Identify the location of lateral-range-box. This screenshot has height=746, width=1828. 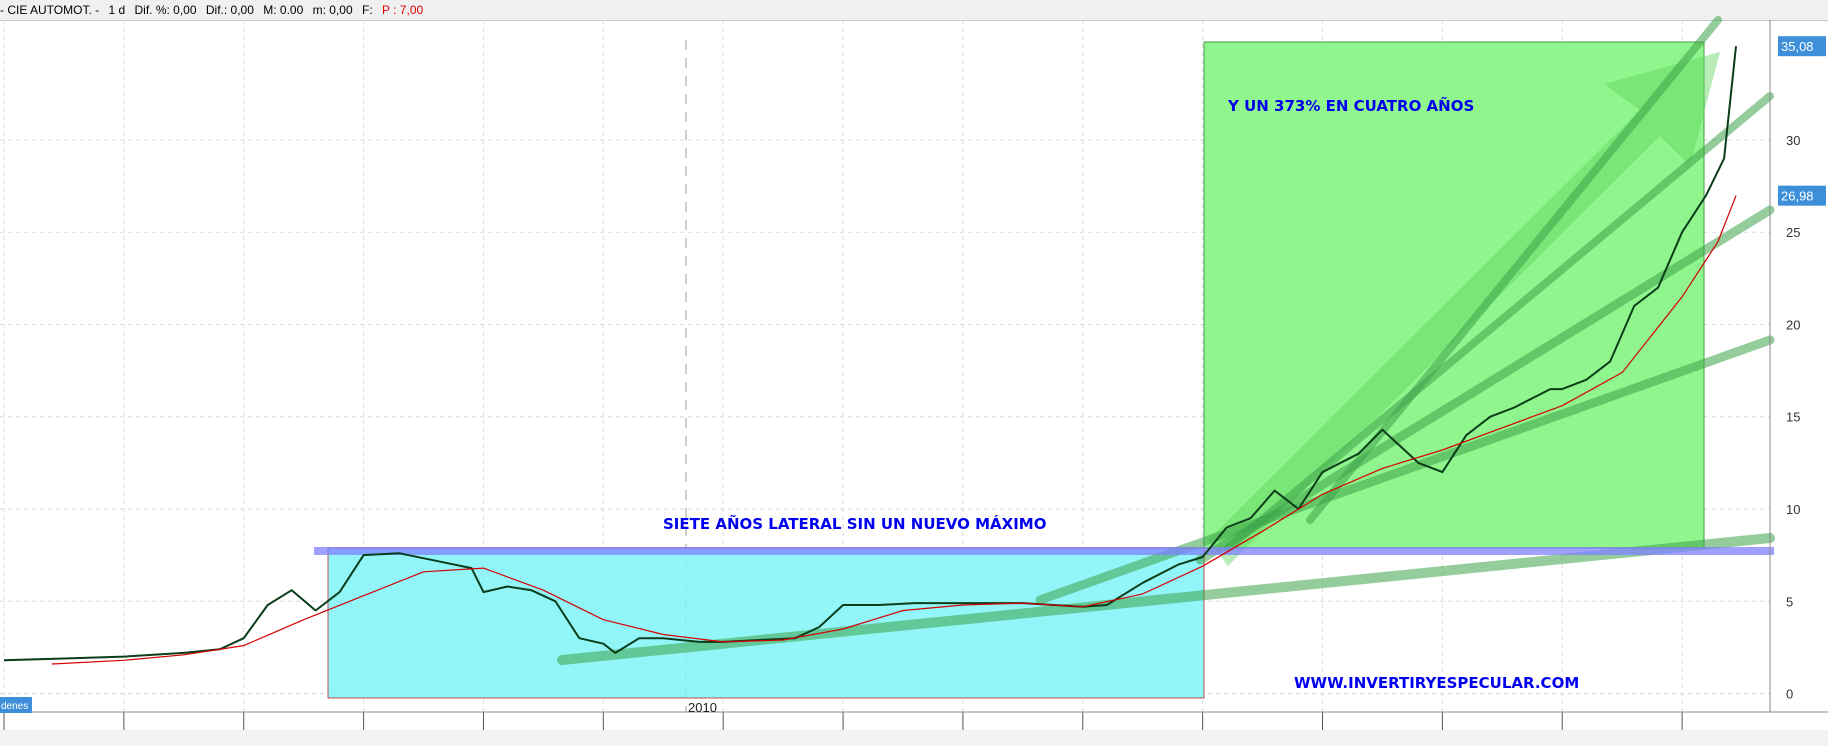
(766, 623).